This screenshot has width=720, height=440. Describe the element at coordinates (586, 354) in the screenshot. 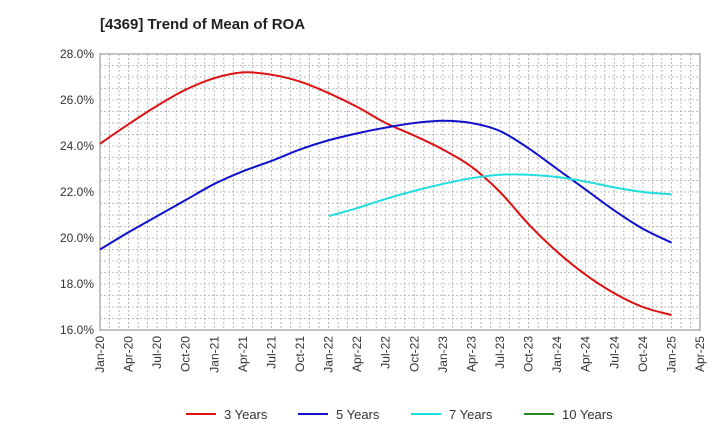

I see `x-tick-label: Apr-24` at that location.